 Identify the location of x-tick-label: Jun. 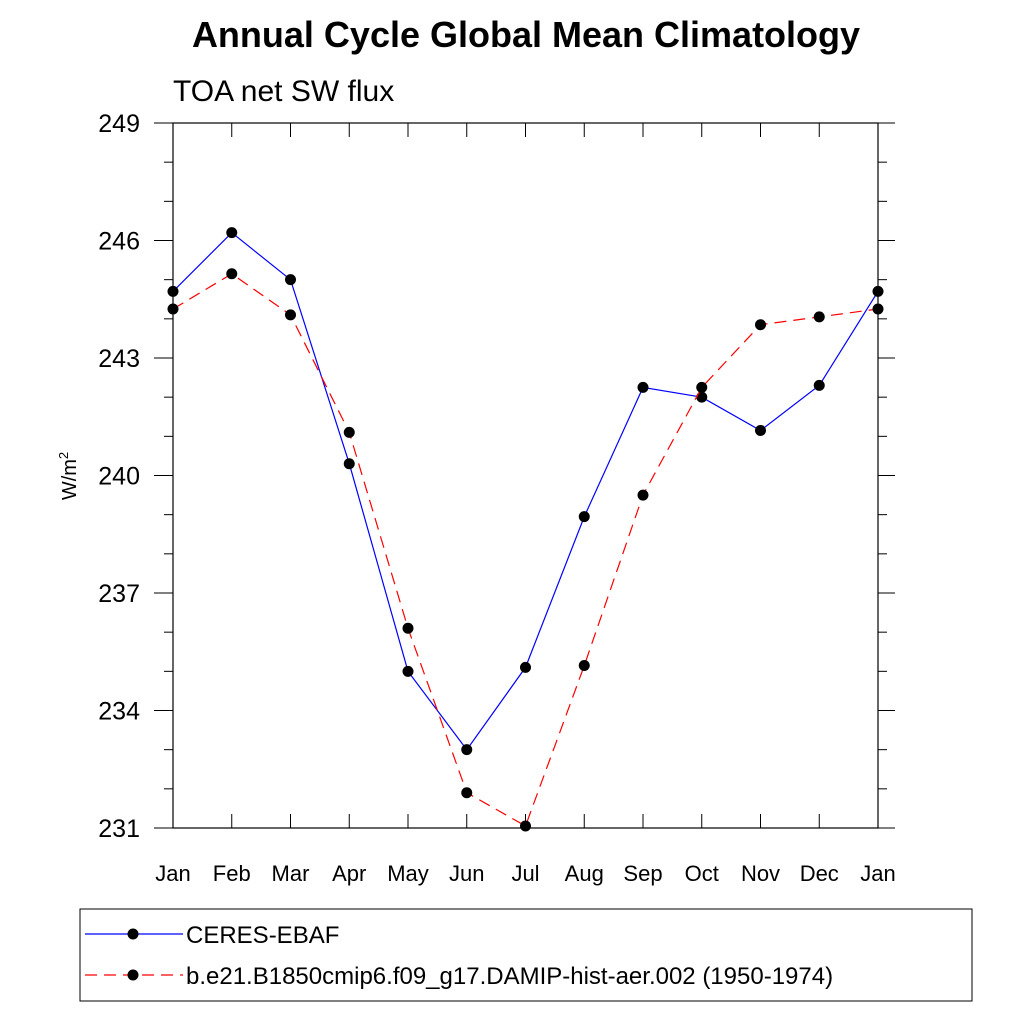
(466, 873).